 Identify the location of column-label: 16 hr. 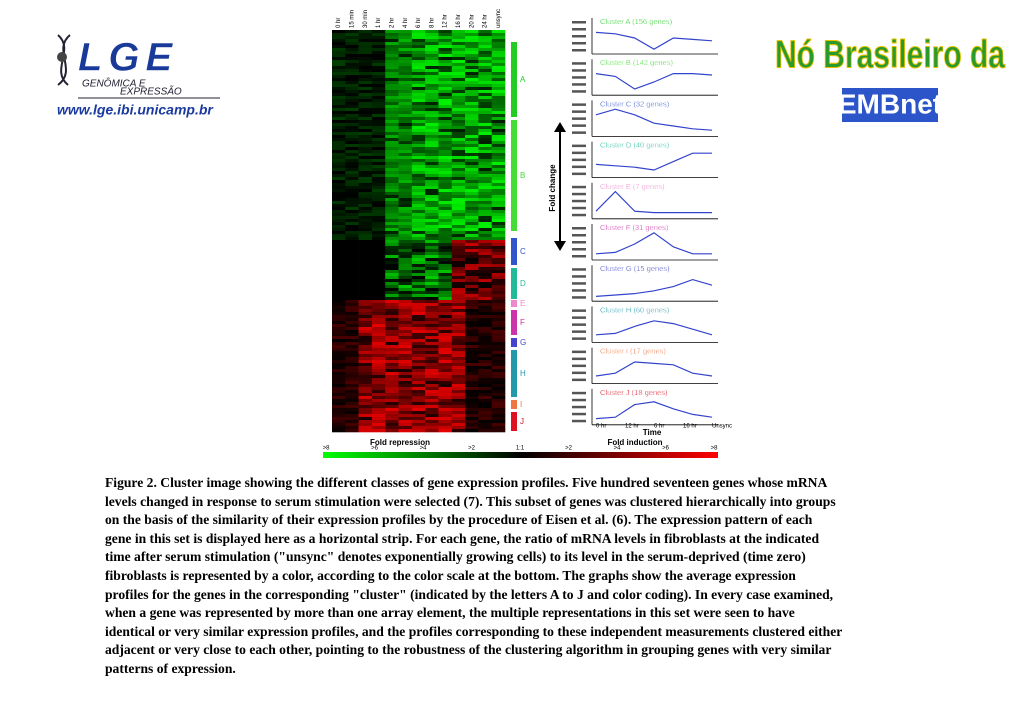
(459, 21).